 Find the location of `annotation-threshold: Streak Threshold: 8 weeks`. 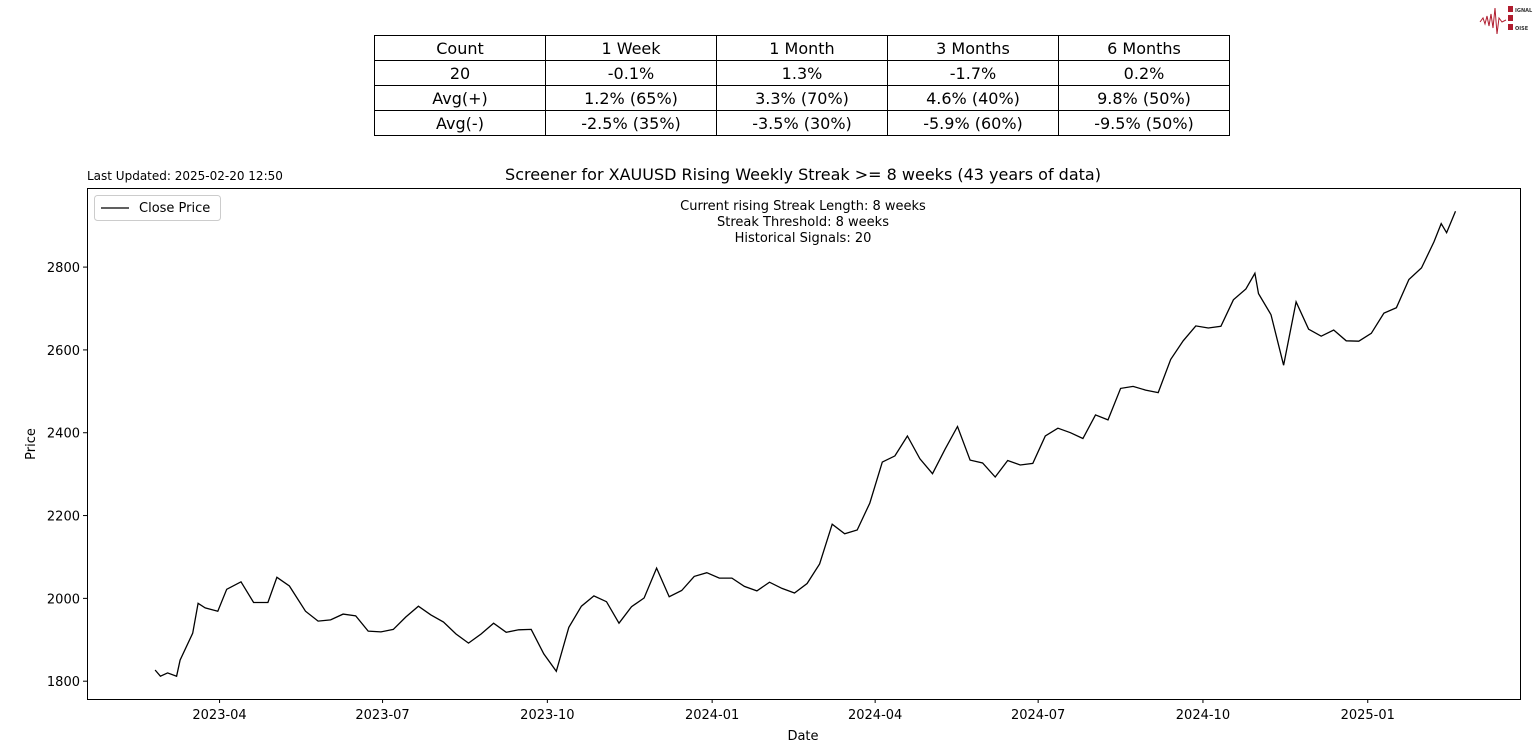

annotation-threshold: Streak Threshold: 8 weeks is located at coordinates (803, 222).